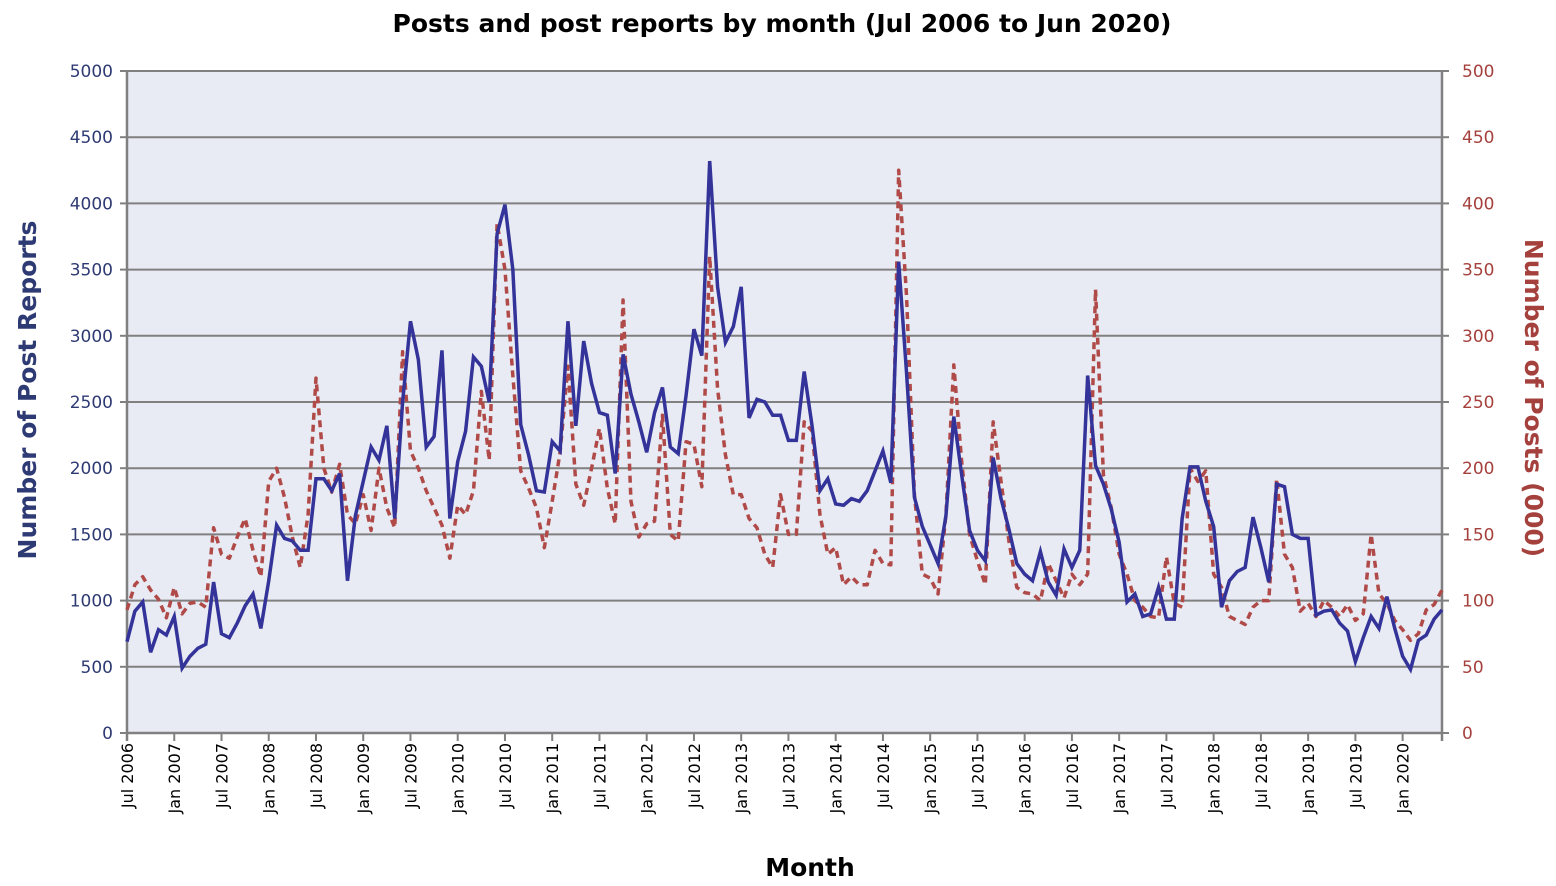 Image resolution: width=1556 pixels, height=886 pixels. Describe the element at coordinates (91, 337) in the screenshot. I see `left-tick-label: 3000` at that location.